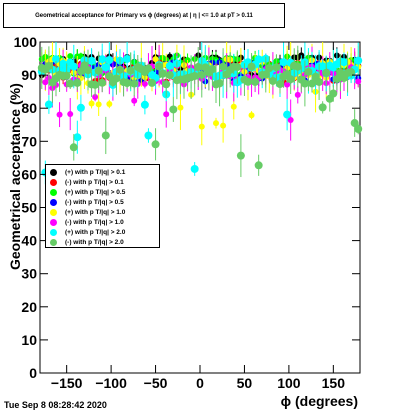 This screenshot has height=414, width=400. I want to click on legend-item: (+) with p T/|q| > 1.0, so click(102, 212).